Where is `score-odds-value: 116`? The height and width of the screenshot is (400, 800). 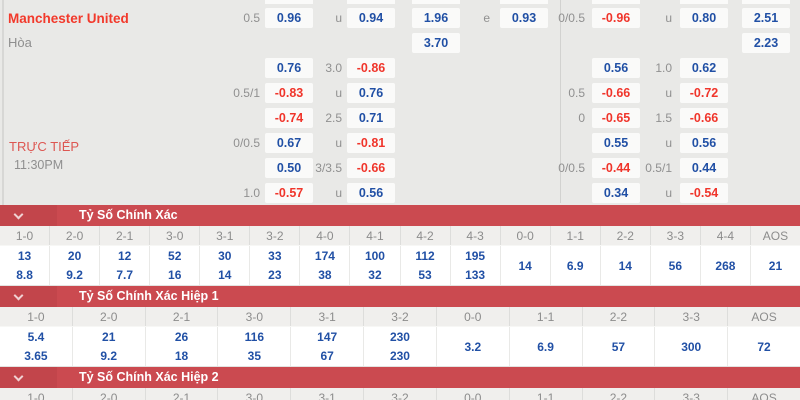
score-odds-value: 116 is located at coordinates (254, 336).